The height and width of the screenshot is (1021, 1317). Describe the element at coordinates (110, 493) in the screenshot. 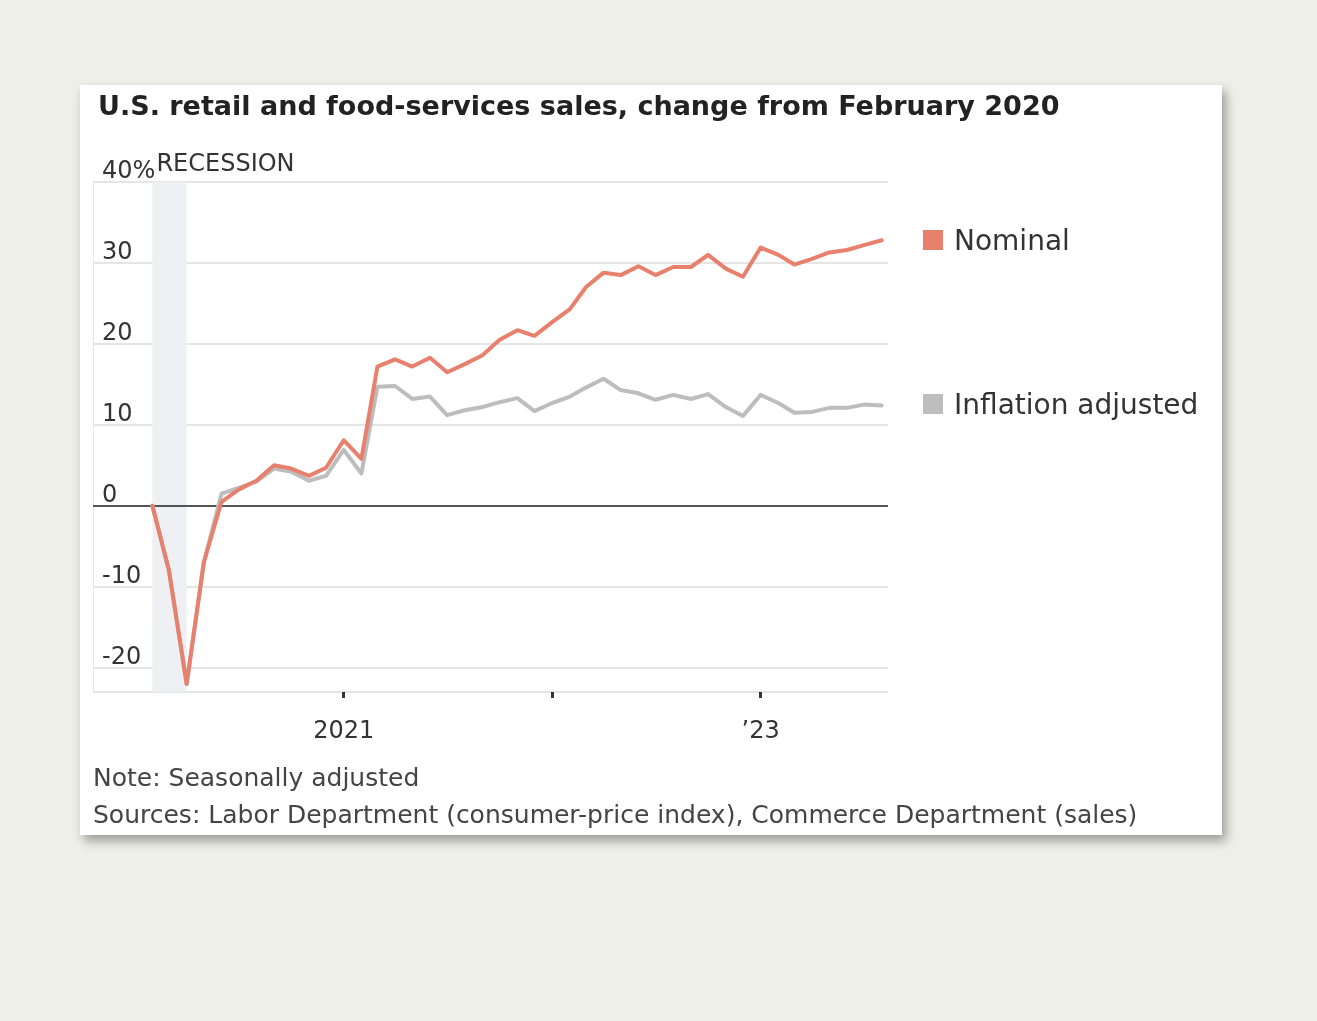

I see `y-tick-label: 0` at that location.